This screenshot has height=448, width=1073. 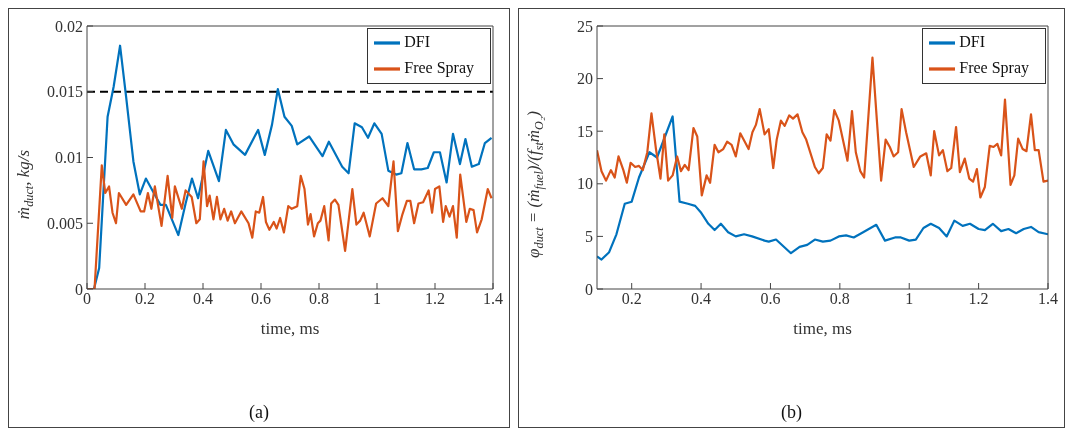 I want to click on y-tick-label: 0.005, so click(x=65, y=223).